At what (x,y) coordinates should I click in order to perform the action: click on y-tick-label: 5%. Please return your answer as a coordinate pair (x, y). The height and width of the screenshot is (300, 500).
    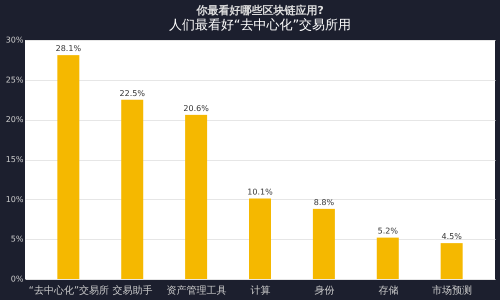
    Looking at the image, I should click on (17, 239).